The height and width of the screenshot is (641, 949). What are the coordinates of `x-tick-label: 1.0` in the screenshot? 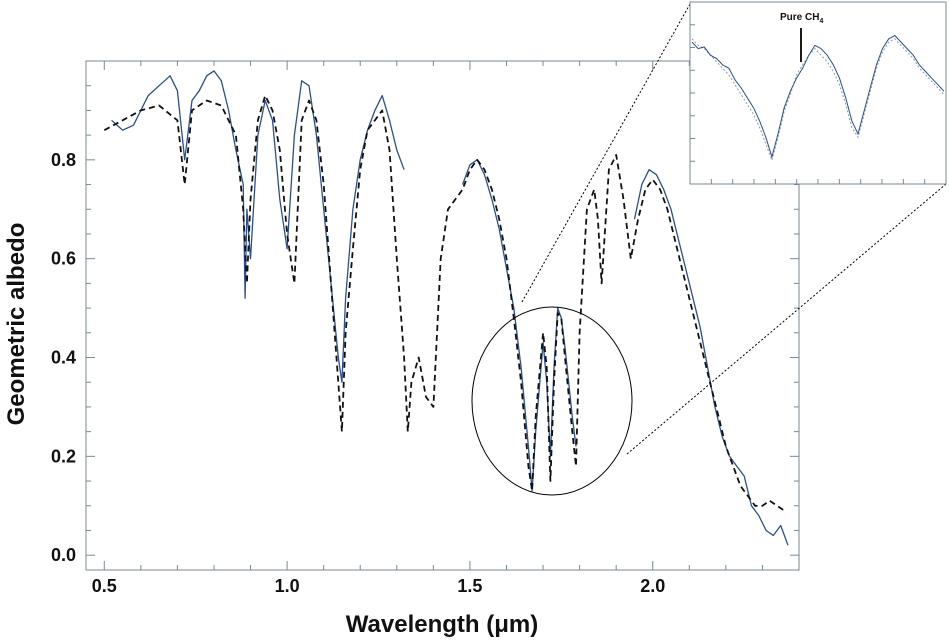 It's located at (287, 586).